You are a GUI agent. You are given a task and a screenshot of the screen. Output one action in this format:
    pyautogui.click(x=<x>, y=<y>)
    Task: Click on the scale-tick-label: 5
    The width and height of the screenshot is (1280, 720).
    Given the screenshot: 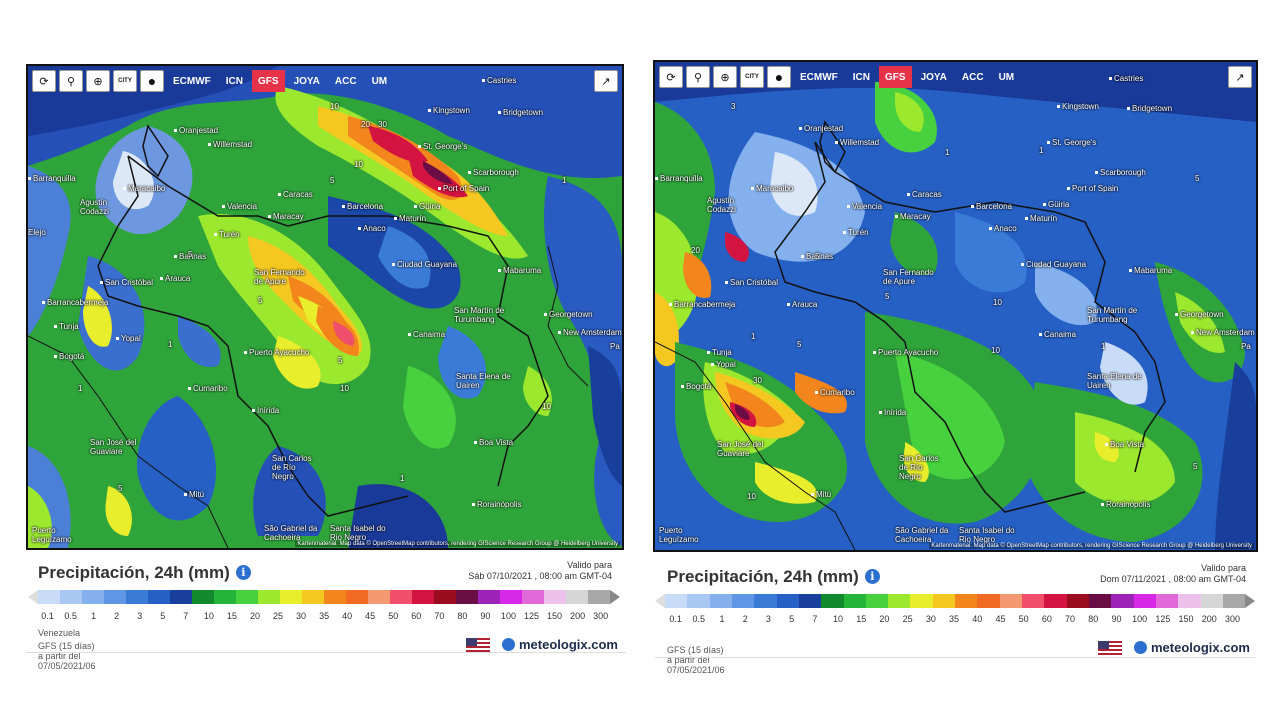 What is the action you would take?
    pyautogui.click(x=163, y=616)
    